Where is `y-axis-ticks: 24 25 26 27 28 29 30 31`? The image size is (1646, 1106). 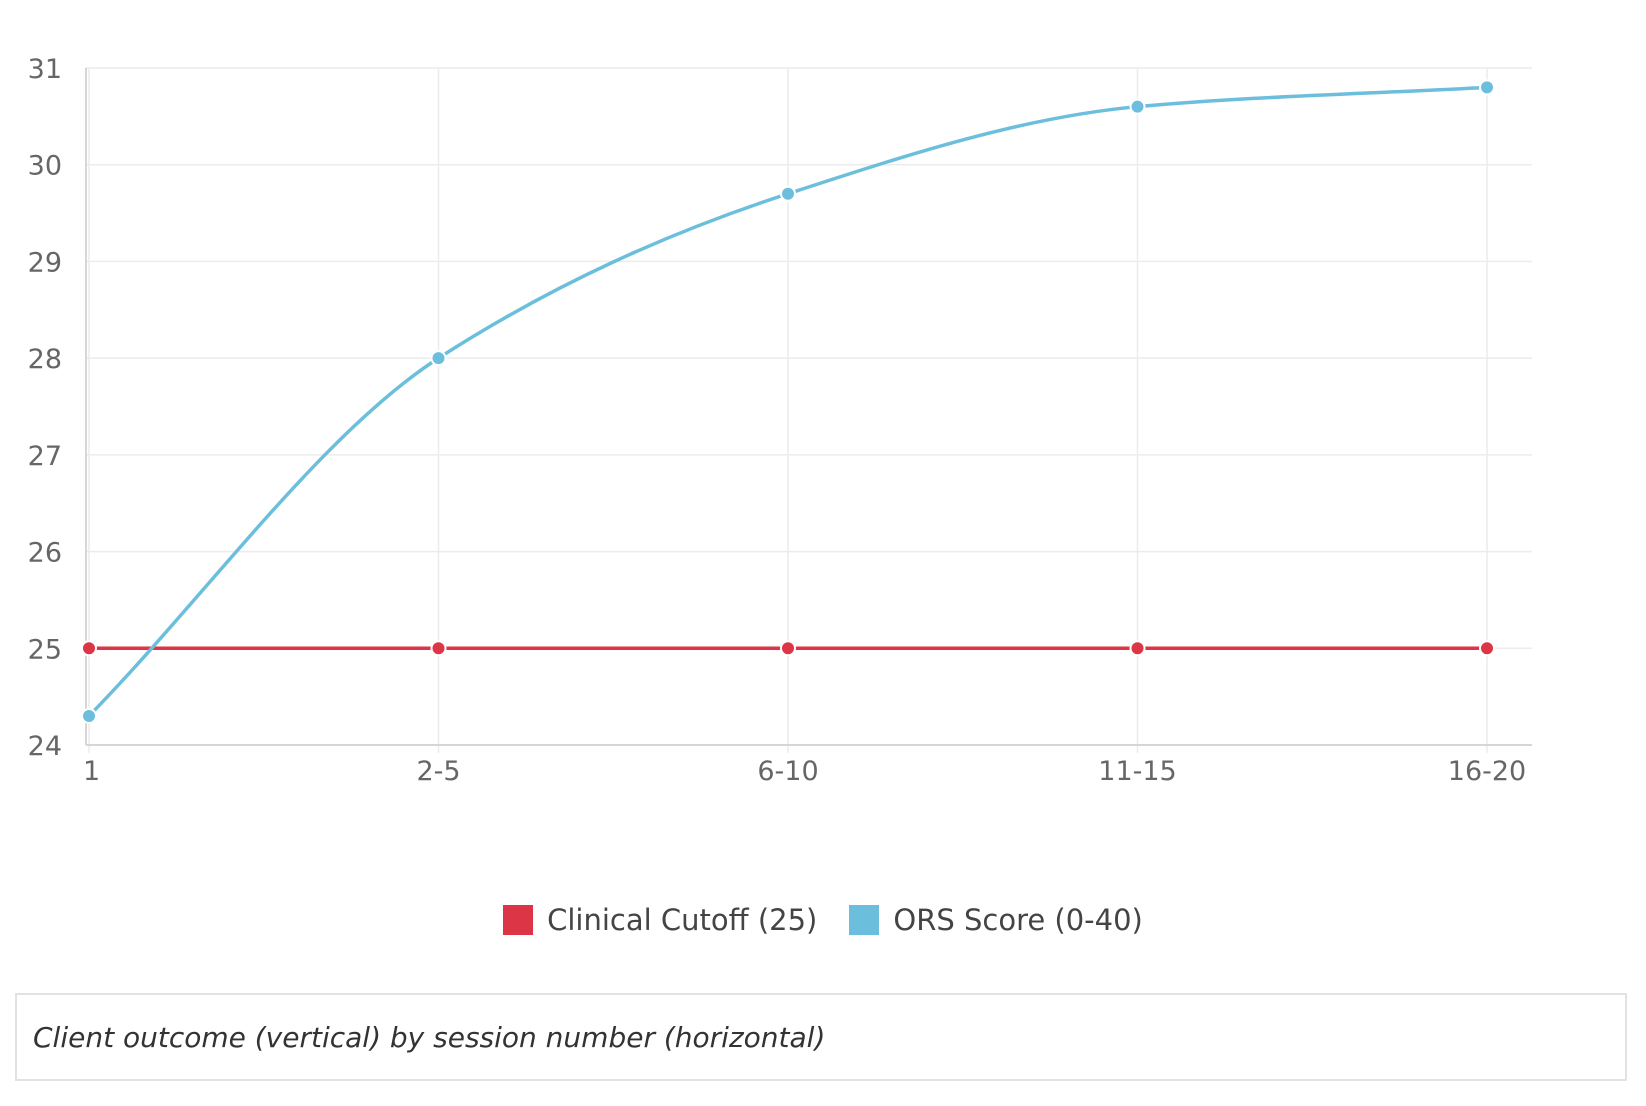 y-axis-ticks: 24 25 26 27 28 29 30 31 is located at coordinates (45, 408).